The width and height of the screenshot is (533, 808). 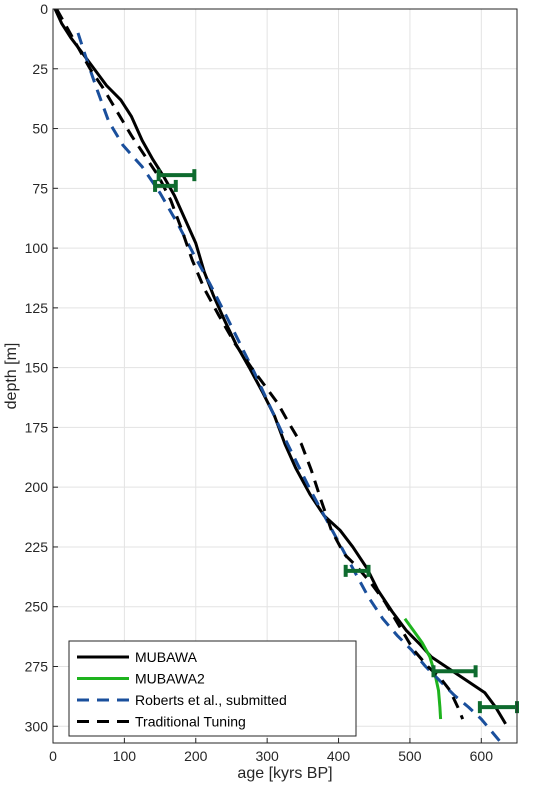 I want to click on y-tick-label: 250, so click(x=37, y=607).